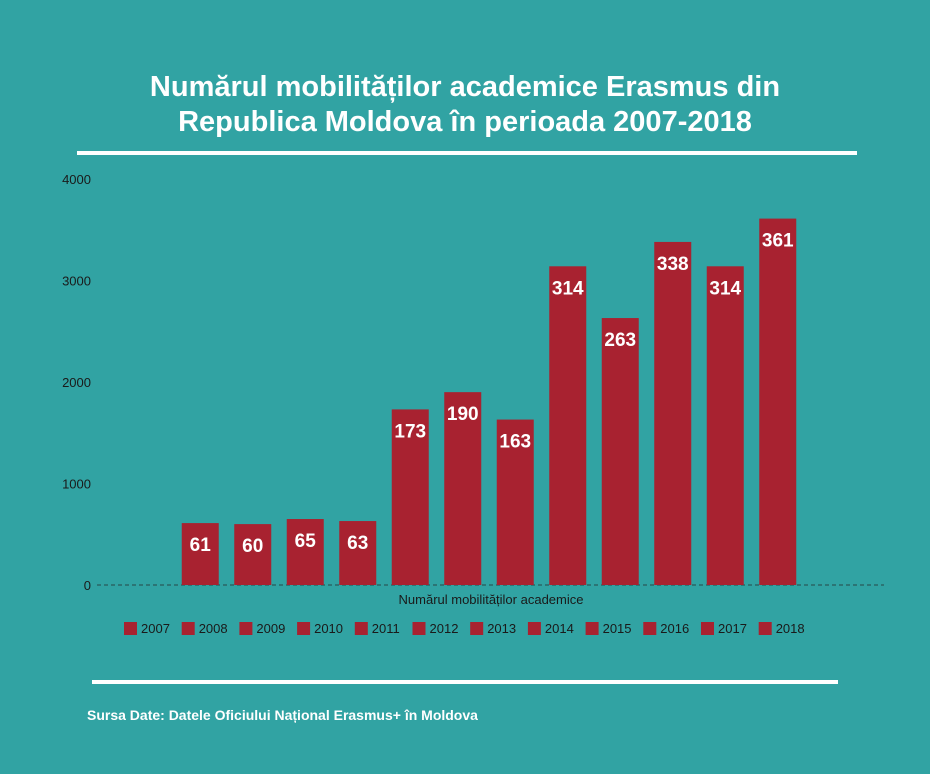 This screenshot has height=774, width=930. I want to click on bar-2009, so click(305, 552).